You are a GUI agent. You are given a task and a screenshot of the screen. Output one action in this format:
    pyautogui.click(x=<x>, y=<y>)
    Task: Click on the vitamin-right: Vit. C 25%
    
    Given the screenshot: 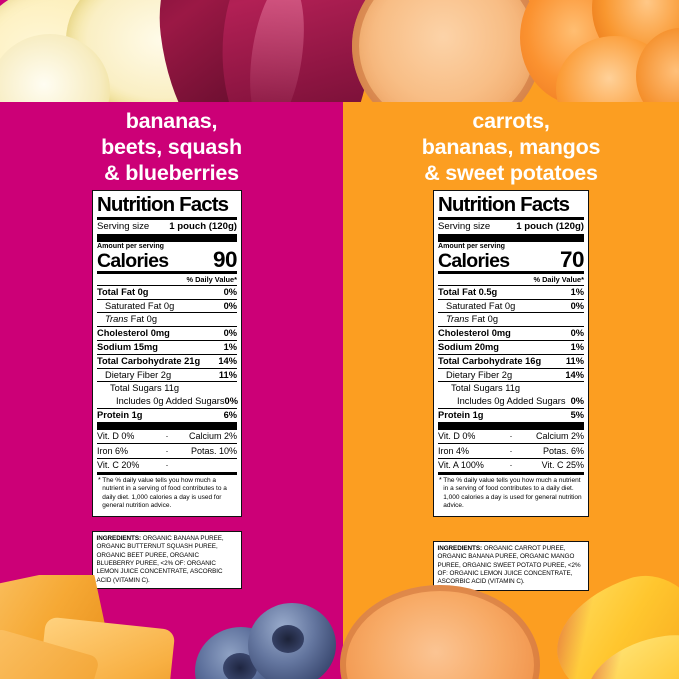 What is the action you would take?
    pyautogui.click(x=562, y=464)
    